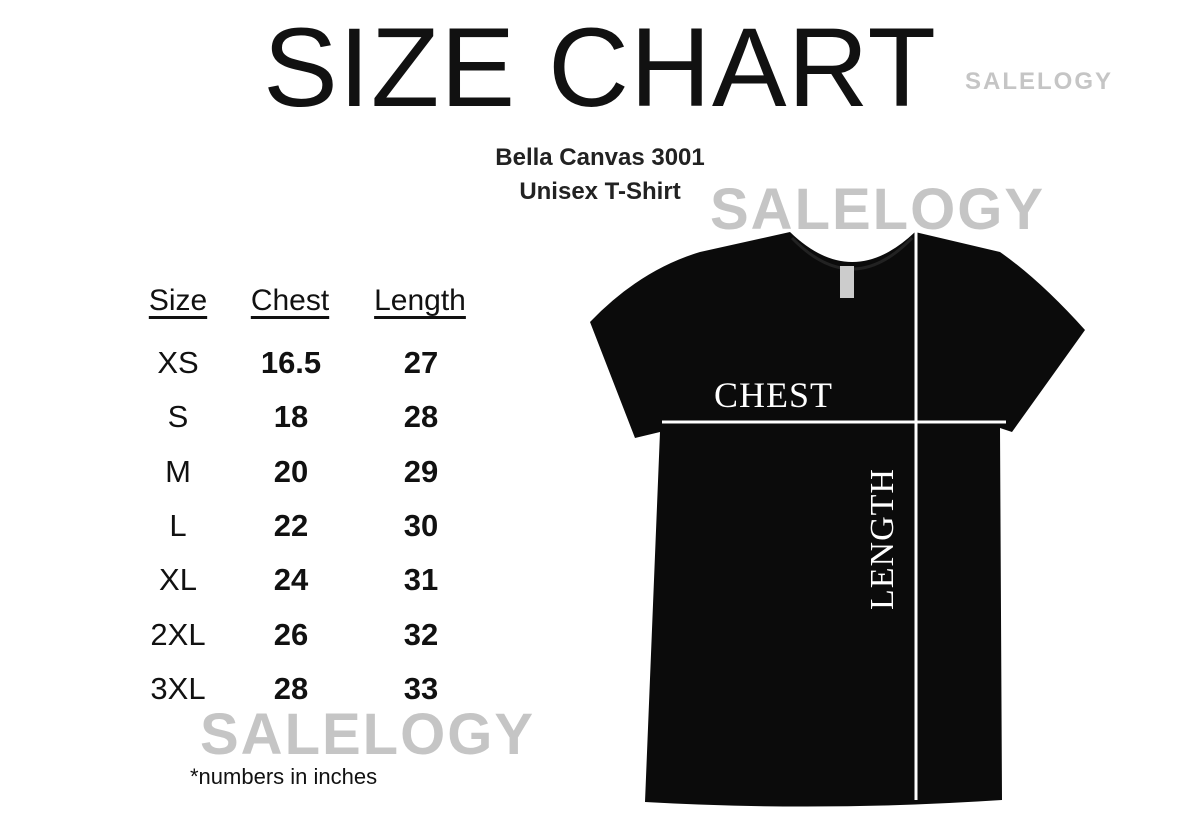 This screenshot has width=1200, height=829. Describe the element at coordinates (178, 688) in the screenshot. I see `size-cell: 3XL` at that location.